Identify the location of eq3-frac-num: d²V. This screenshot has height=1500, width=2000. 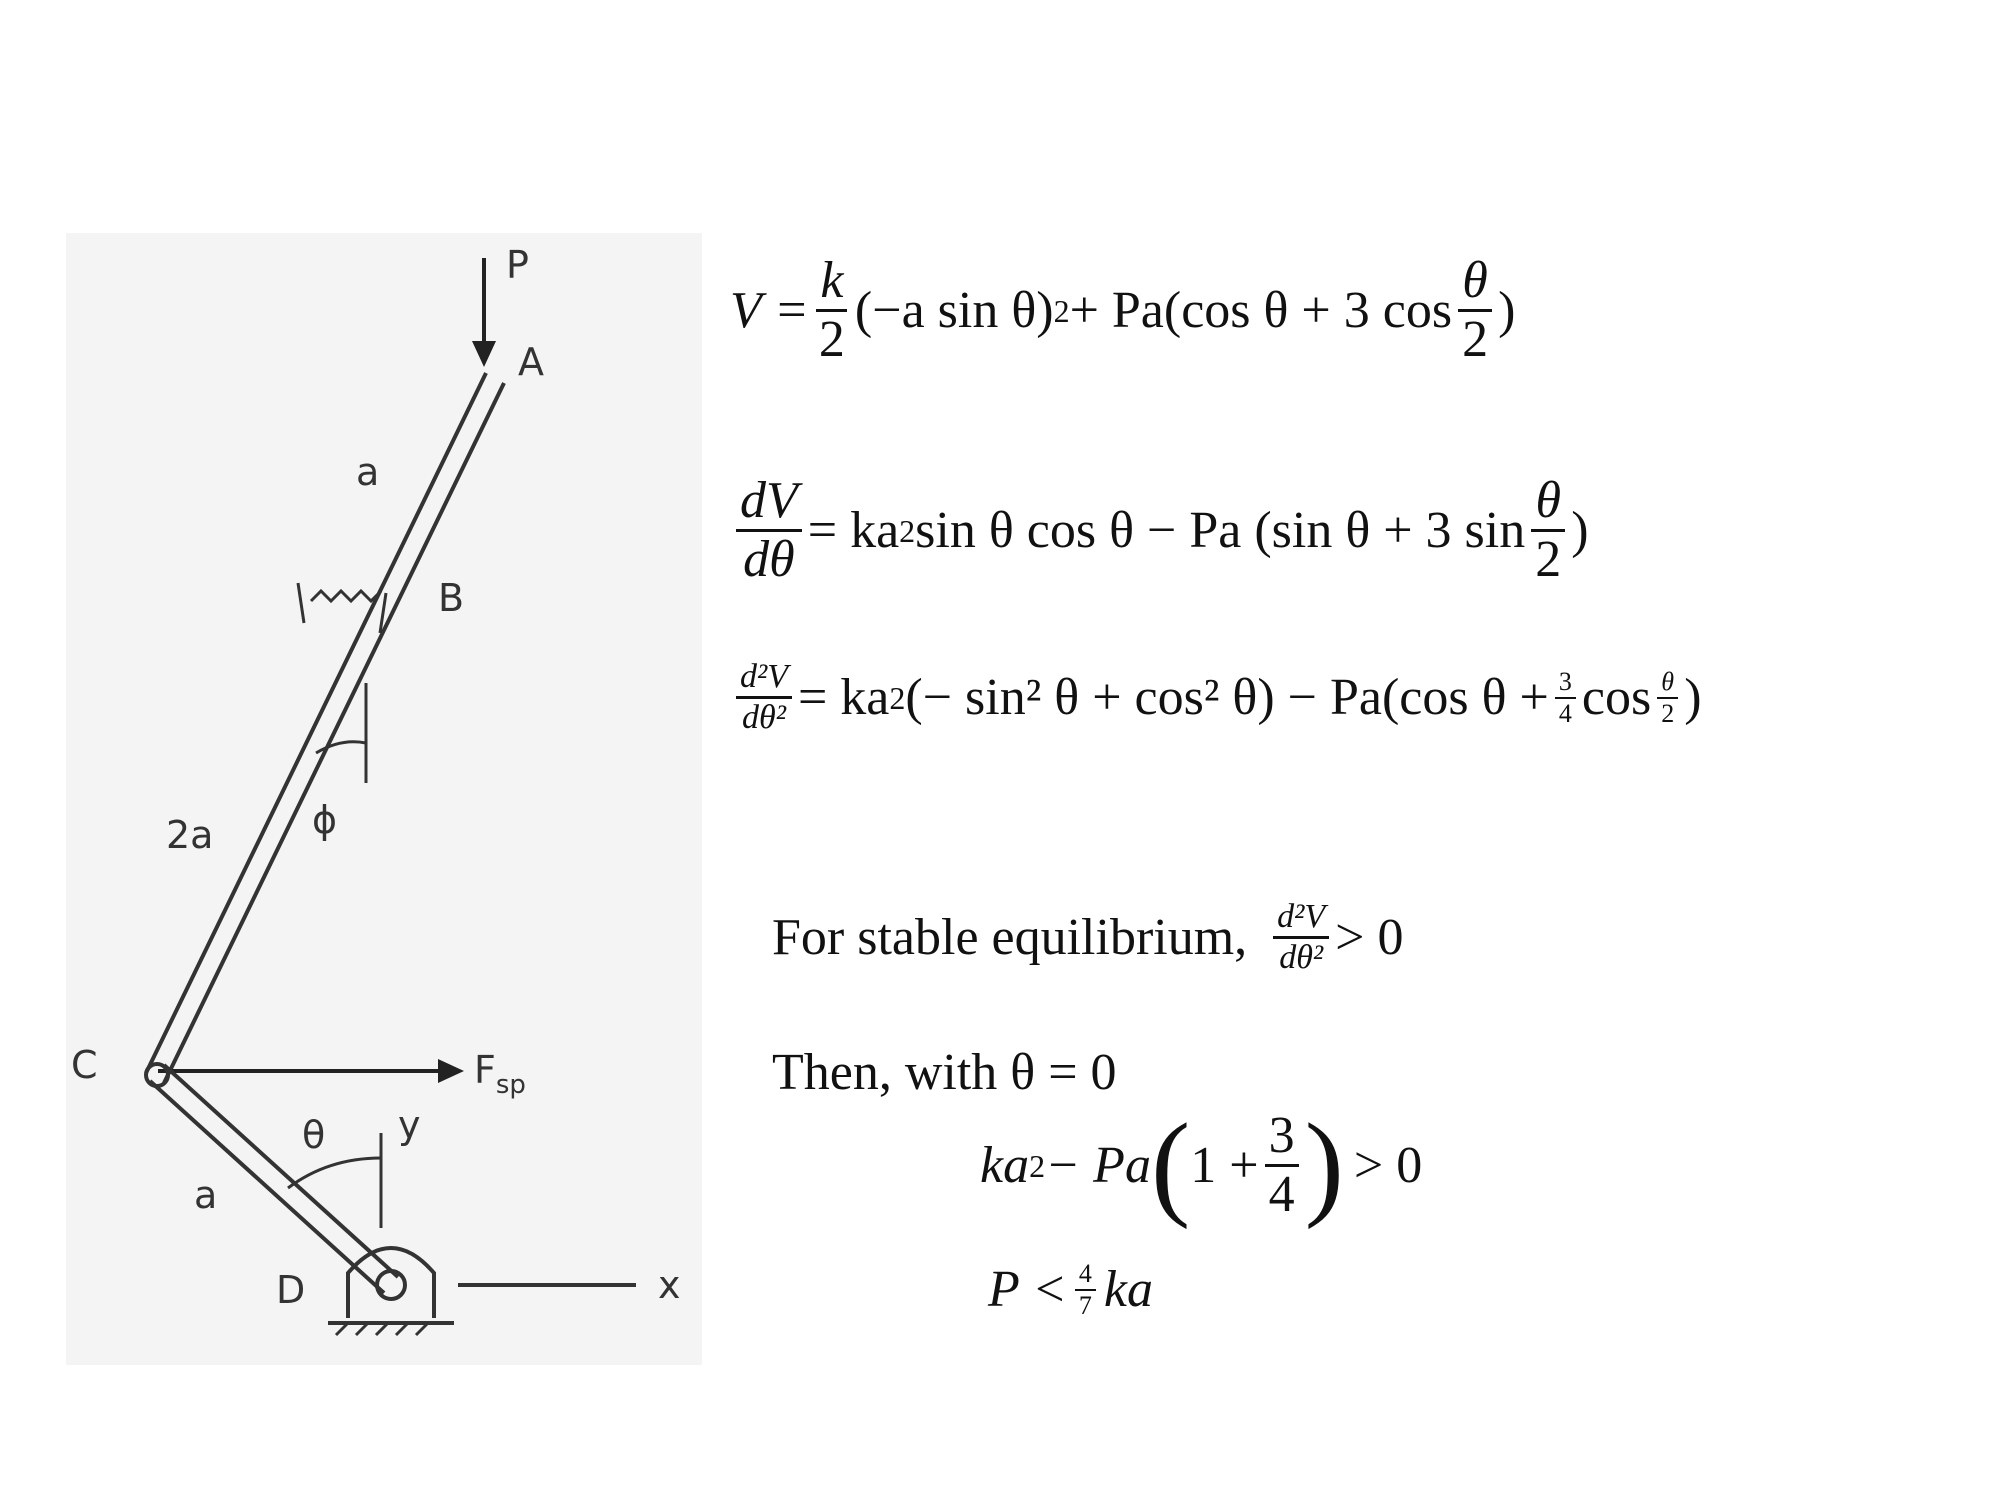
(764, 679).